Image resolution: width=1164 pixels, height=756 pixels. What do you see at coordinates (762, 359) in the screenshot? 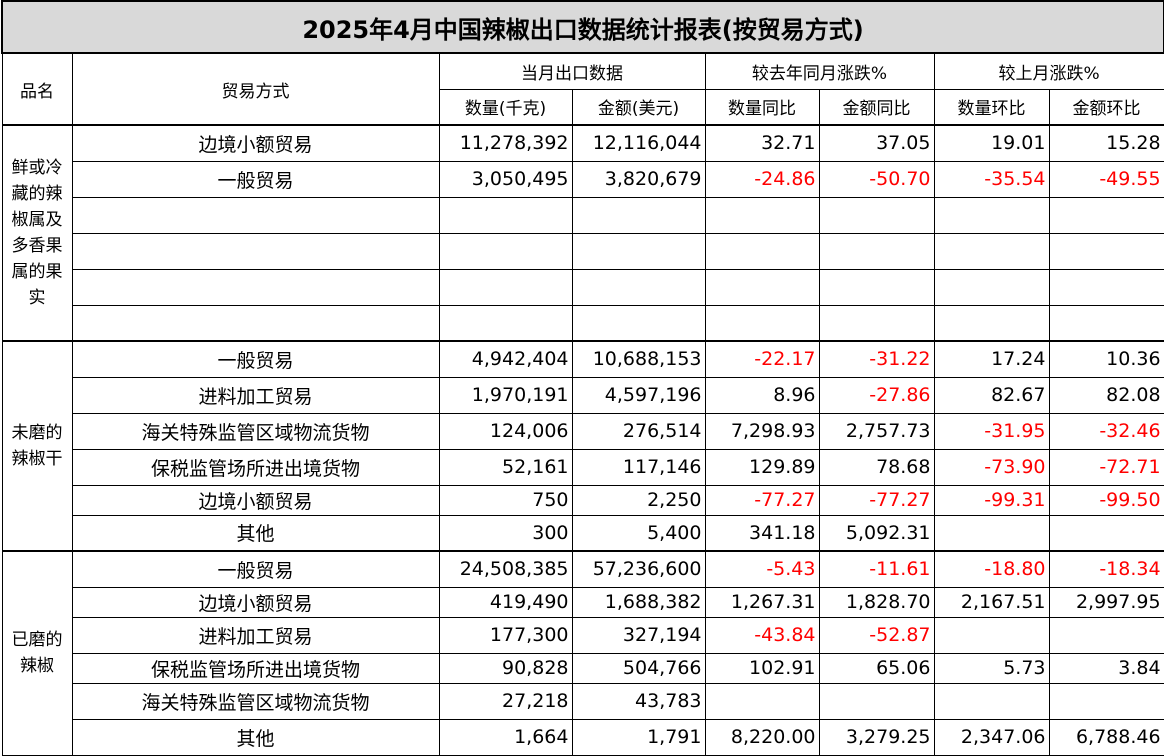
I see `qty-yoy-cell: -22.17` at bounding box center [762, 359].